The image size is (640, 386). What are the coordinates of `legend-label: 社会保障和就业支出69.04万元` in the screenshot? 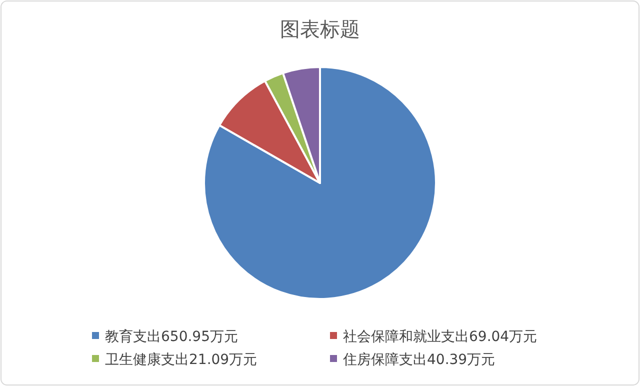 It's located at (440, 337).